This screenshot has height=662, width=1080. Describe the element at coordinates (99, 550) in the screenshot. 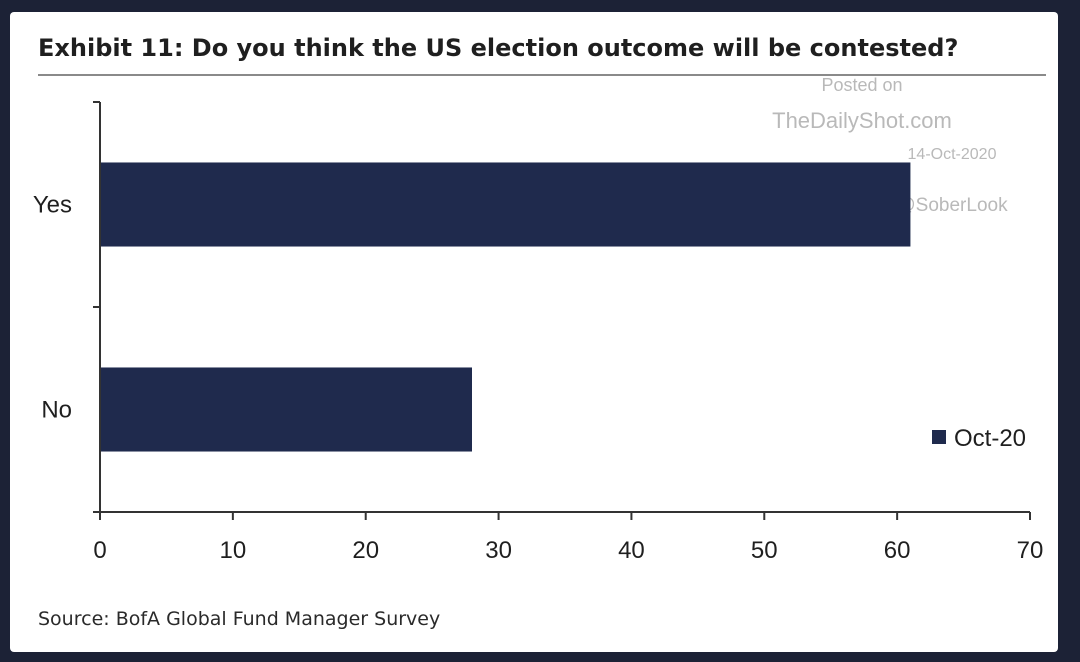

I see `x-tick-label: 0` at that location.